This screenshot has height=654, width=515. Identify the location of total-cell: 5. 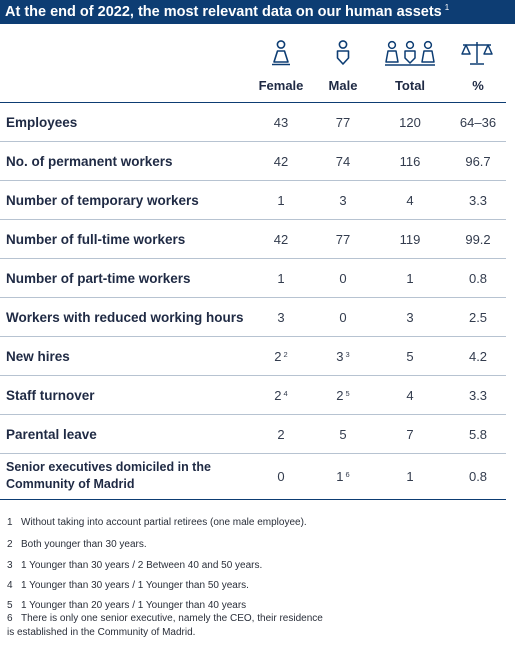
(410, 356).